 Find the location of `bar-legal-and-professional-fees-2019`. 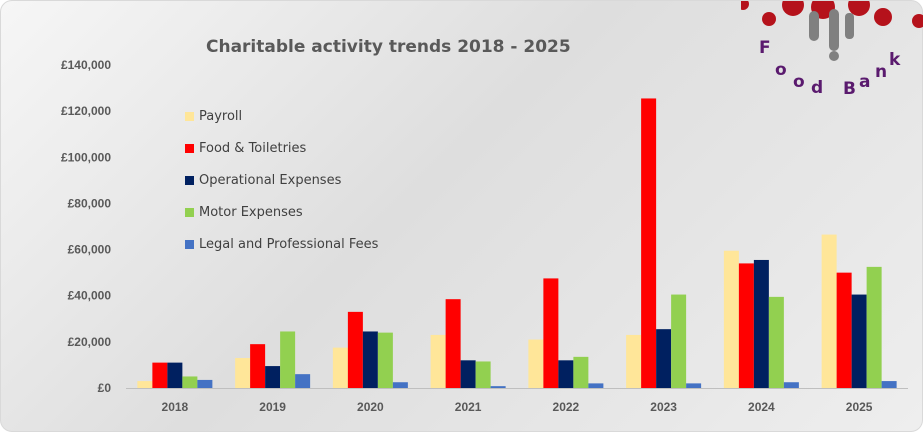

bar-legal-and-professional-fees-2019 is located at coordinates (303, 381).